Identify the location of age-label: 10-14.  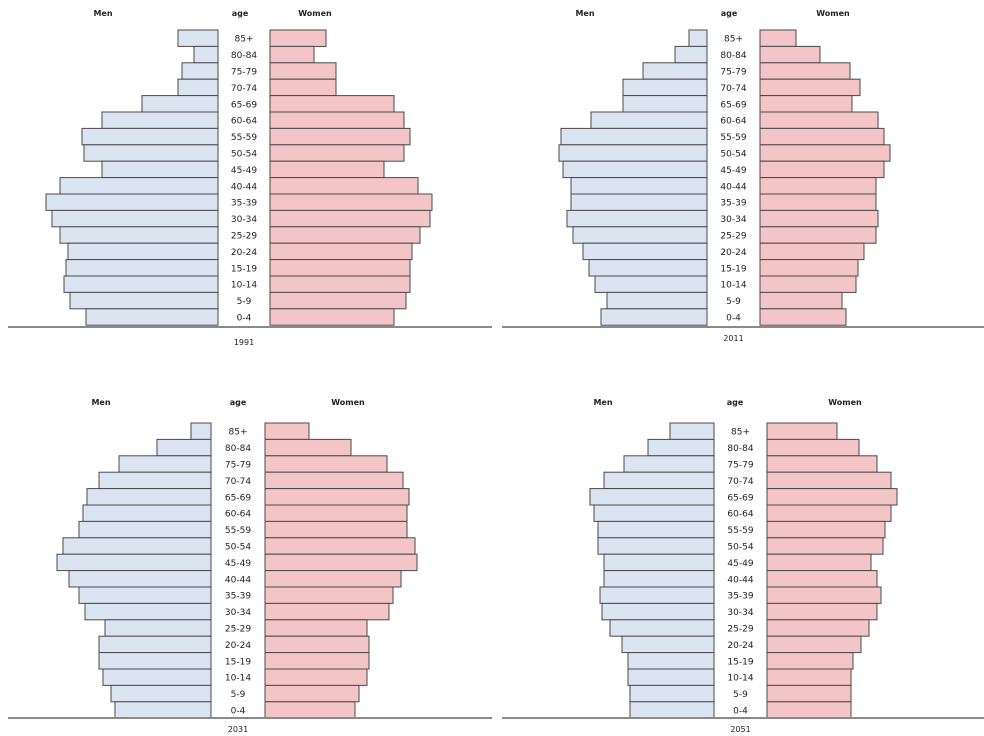
(238, 679).